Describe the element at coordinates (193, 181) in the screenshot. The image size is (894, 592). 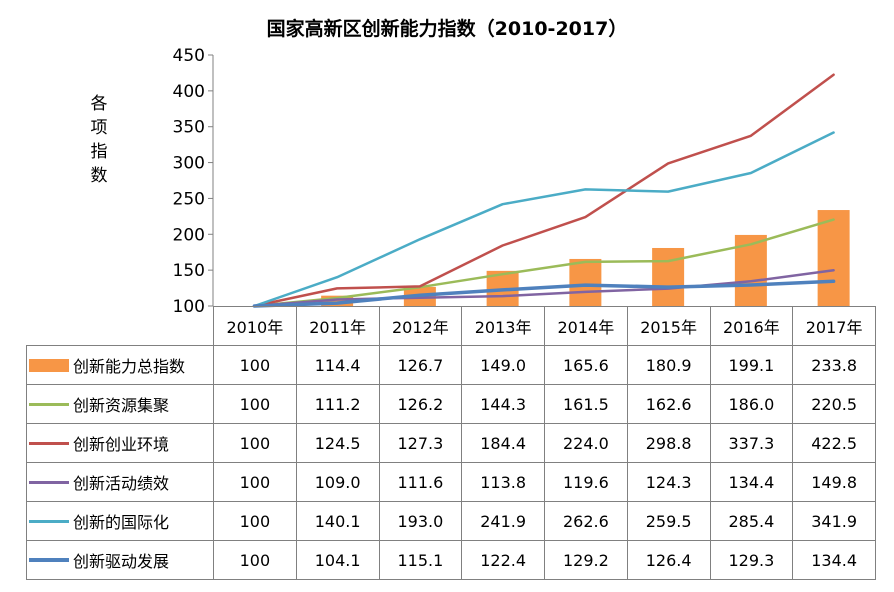
I see `y-tick-labels: 100 150 200 250 300 350 400 450` at that location.